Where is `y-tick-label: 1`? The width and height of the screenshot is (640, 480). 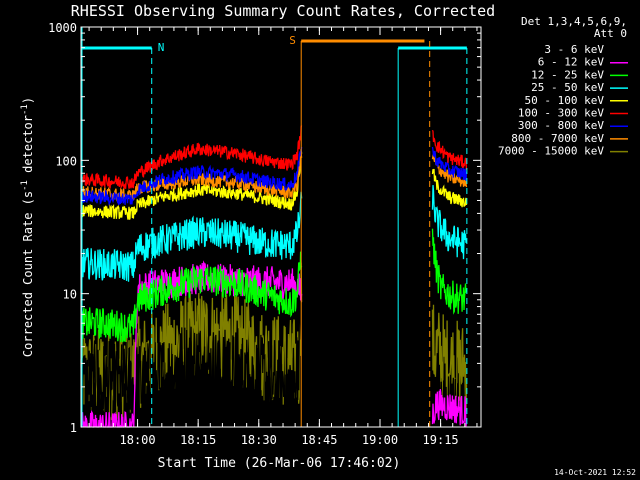 y-tick-label: 1 is located at coordinates (73, 428).